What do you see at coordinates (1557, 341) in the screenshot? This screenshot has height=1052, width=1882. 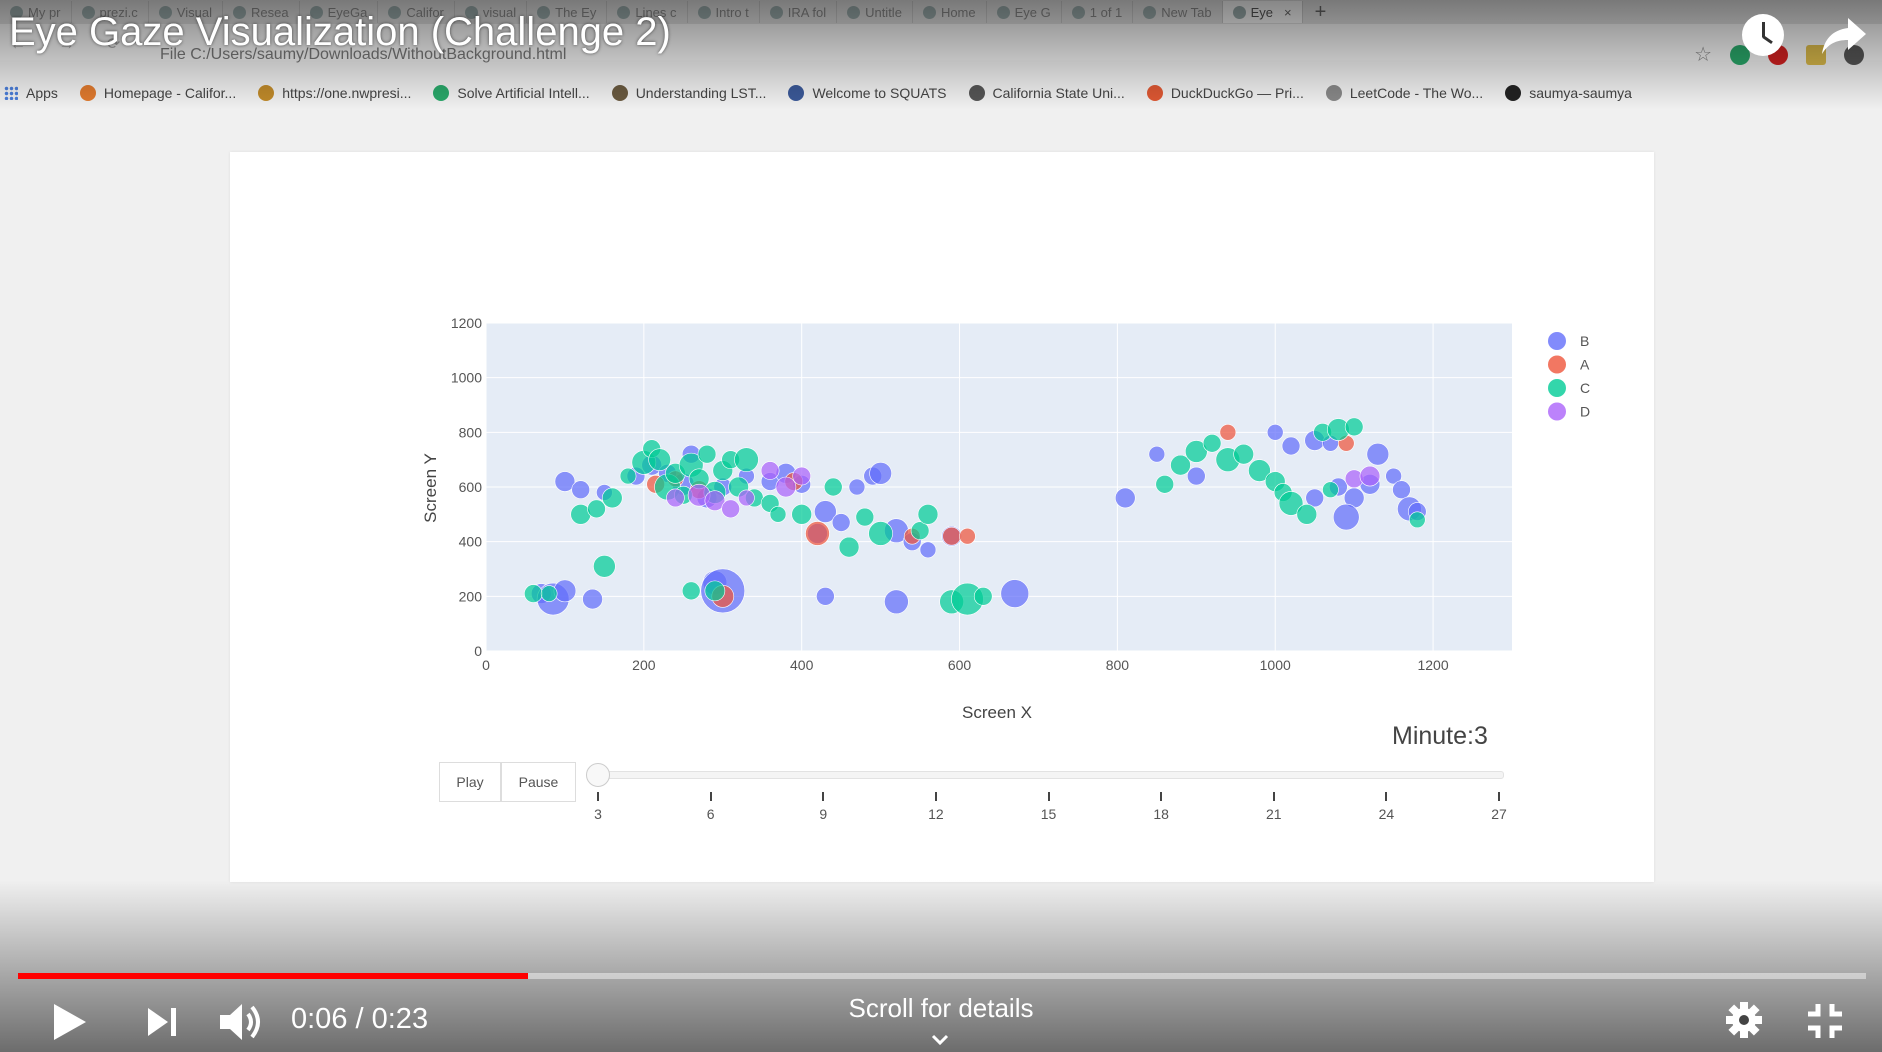 I see `legend-marker-b` at bounding box center [1557, 341].